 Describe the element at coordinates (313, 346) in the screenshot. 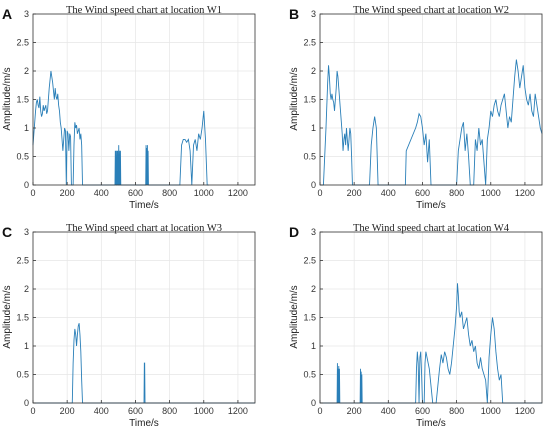

I see `panel-d-ytick-label-2: 1` at that location.